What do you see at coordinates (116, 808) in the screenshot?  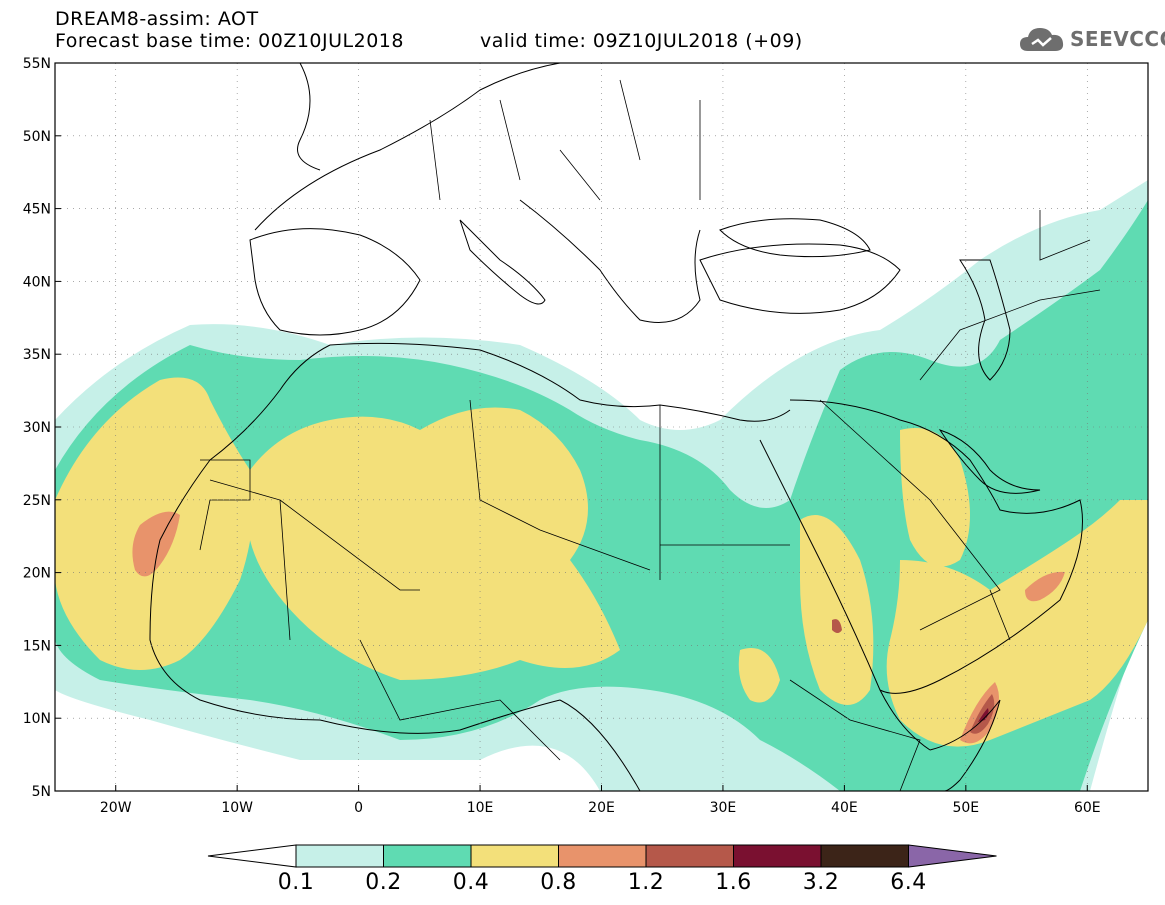 I see `lon-label: 20W` at bounding box center [116, 808].